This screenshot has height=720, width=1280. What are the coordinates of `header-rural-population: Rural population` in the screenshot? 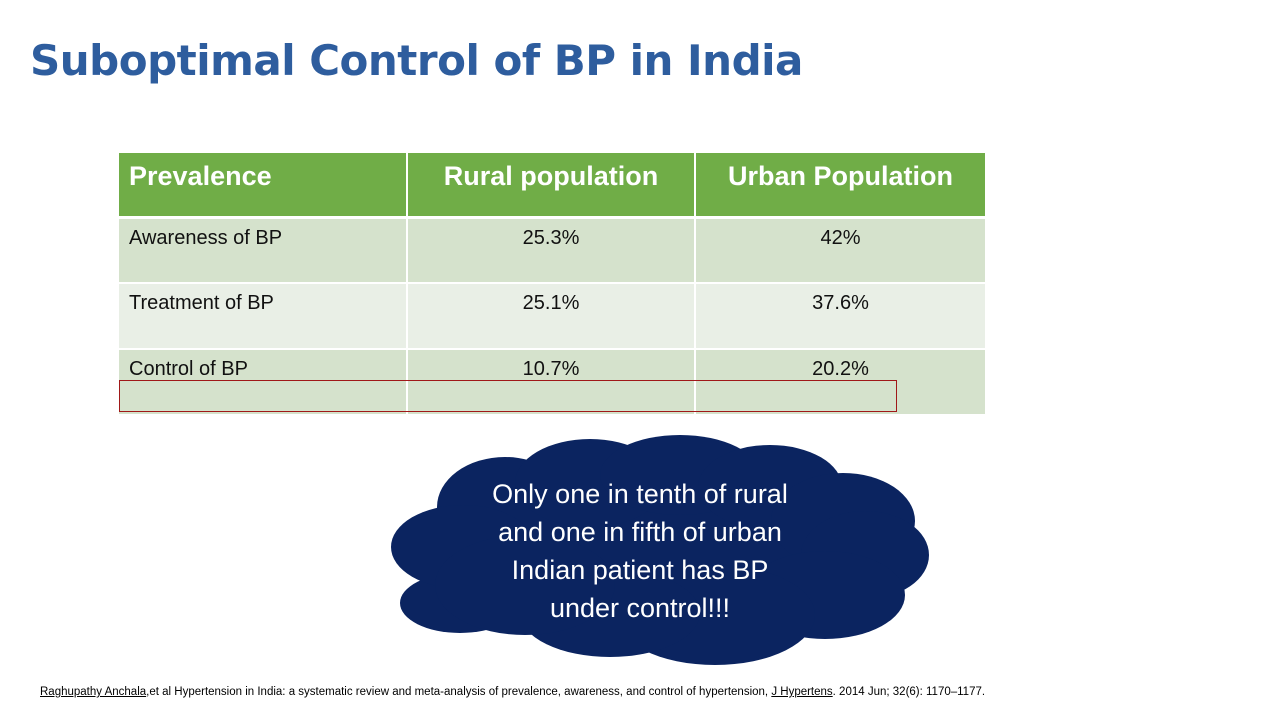 It's located at (551, 186).